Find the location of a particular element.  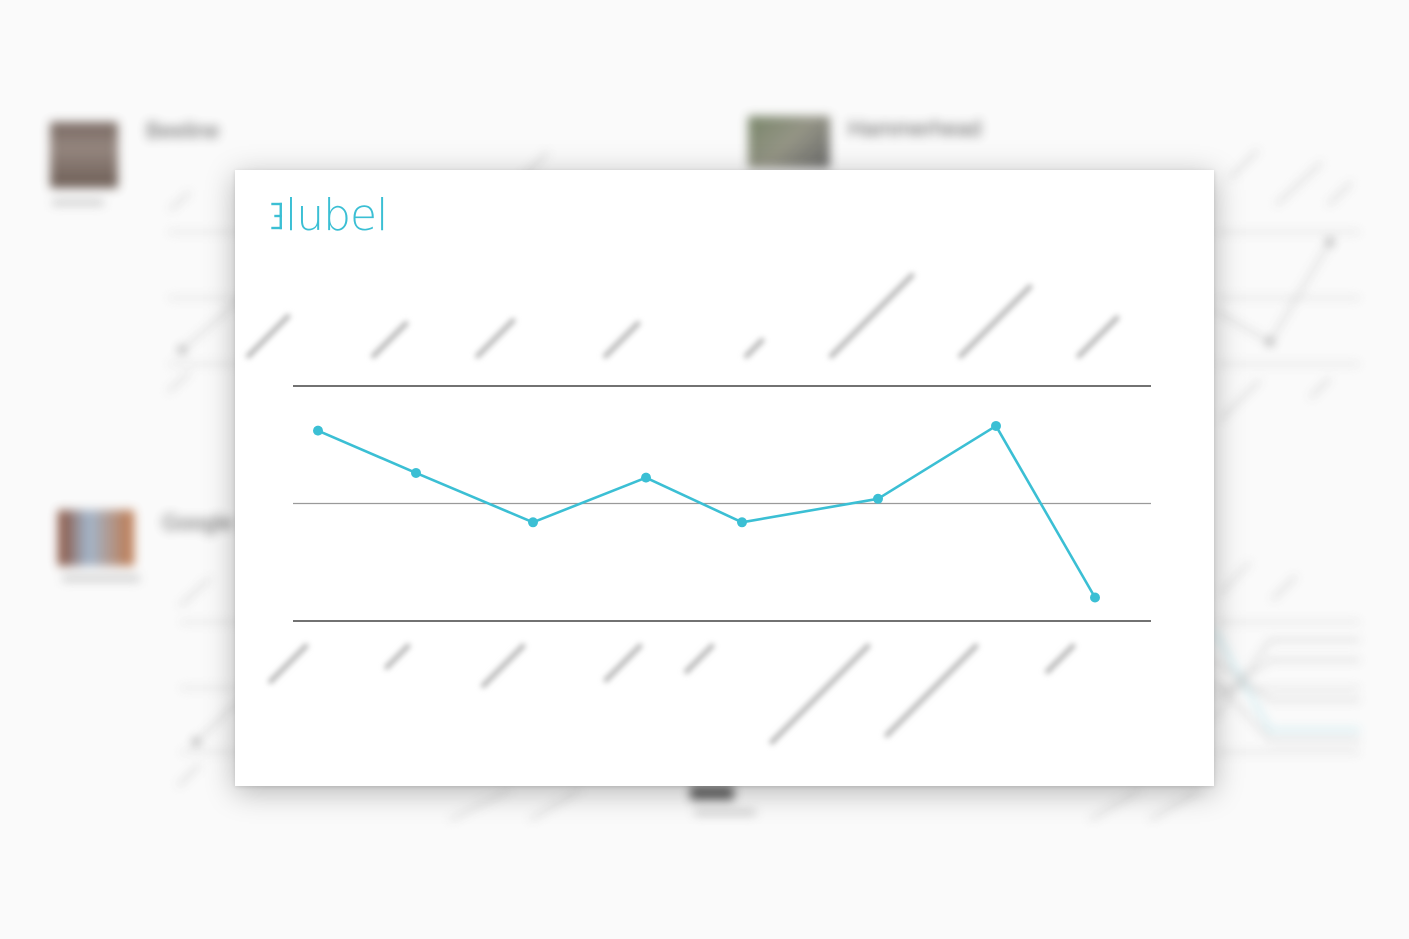

blubel-logo-text: lubel is located at coordinates (336, 215).